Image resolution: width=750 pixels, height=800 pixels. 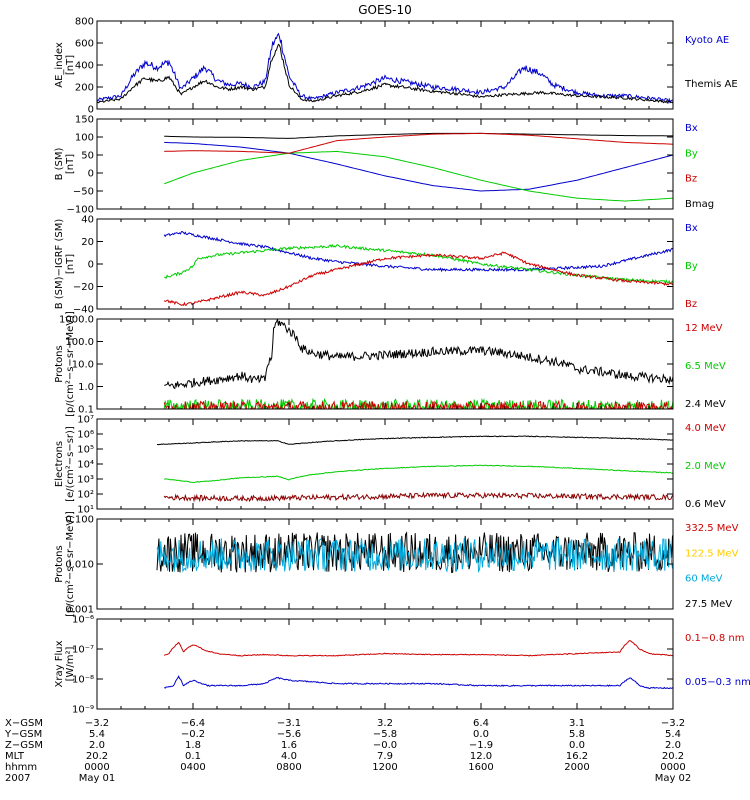 What do you see at coordinates (83, 192) in the screenshot?
I see `y-tick-label-bsm: −50` at bounding box center [83, 192].